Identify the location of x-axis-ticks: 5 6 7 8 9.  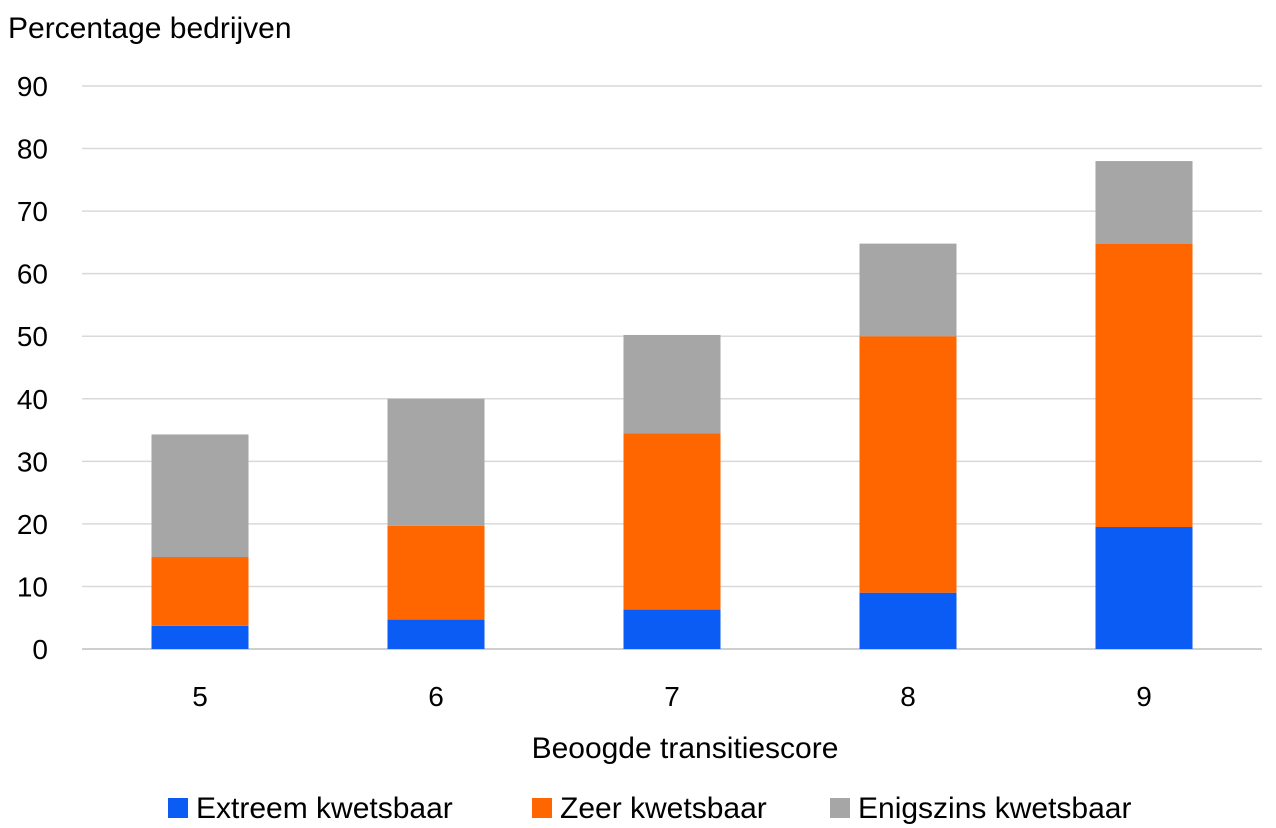
(672, 696).